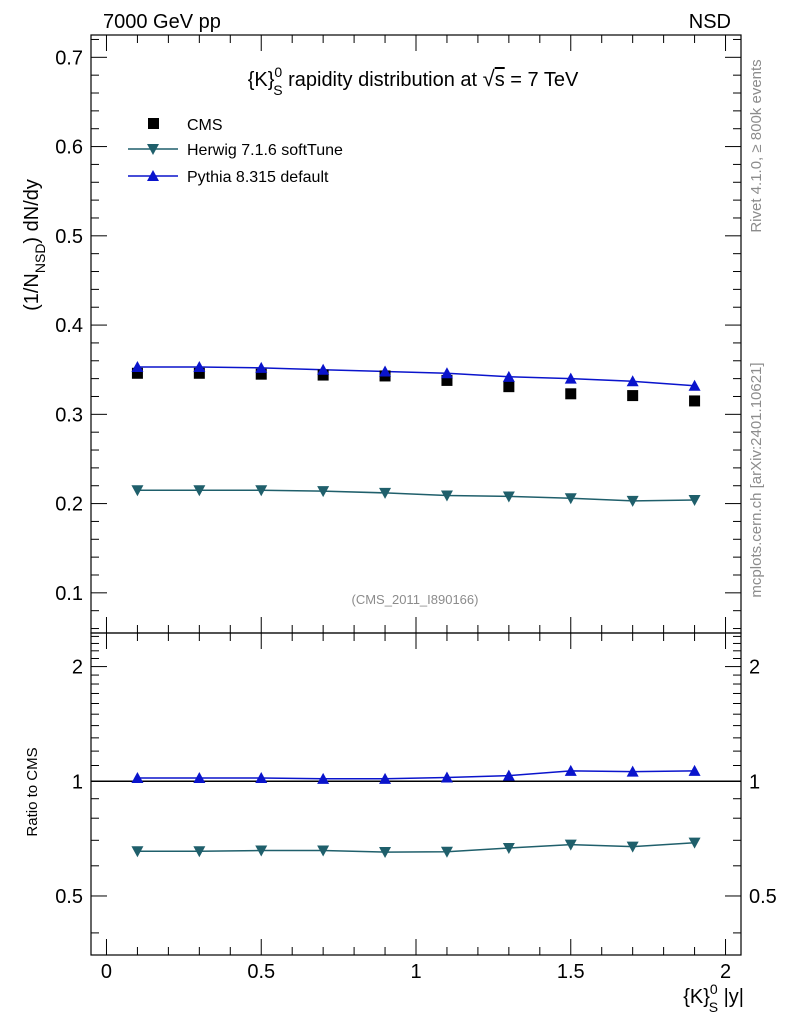  Describe the element at coordinates (205, 125) in the screenshot. I see `legend-label-cms: CMS` at that location.